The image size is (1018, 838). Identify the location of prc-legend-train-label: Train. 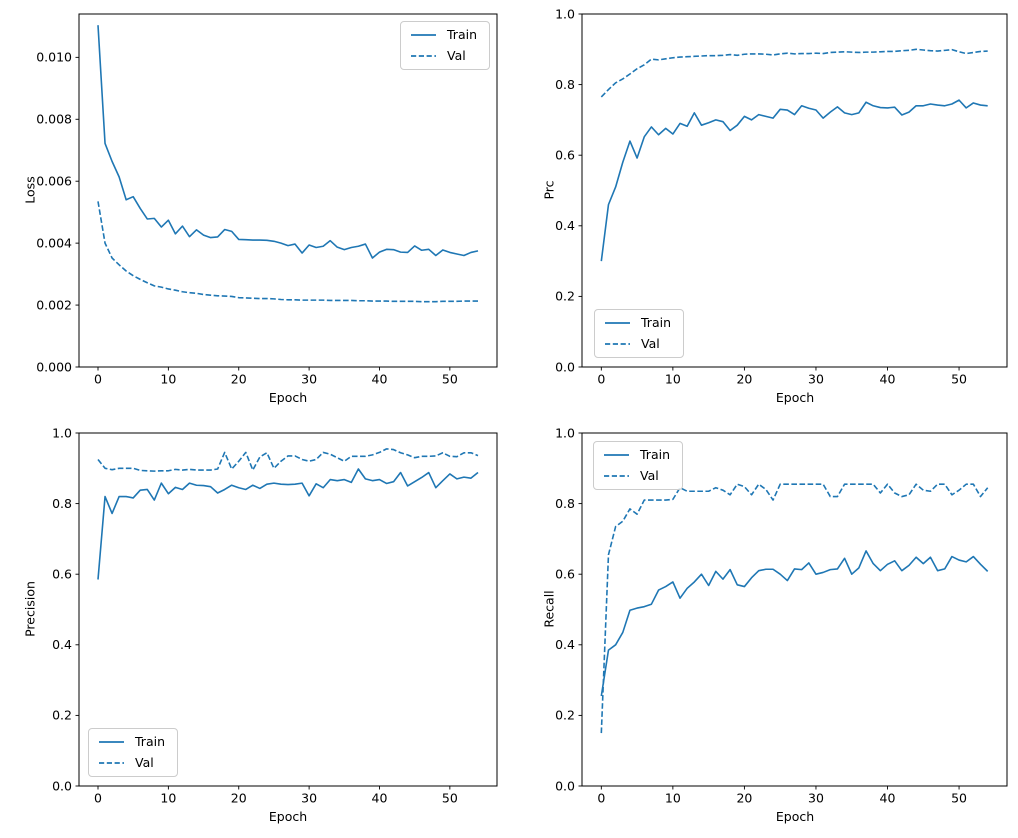
(656, 322).